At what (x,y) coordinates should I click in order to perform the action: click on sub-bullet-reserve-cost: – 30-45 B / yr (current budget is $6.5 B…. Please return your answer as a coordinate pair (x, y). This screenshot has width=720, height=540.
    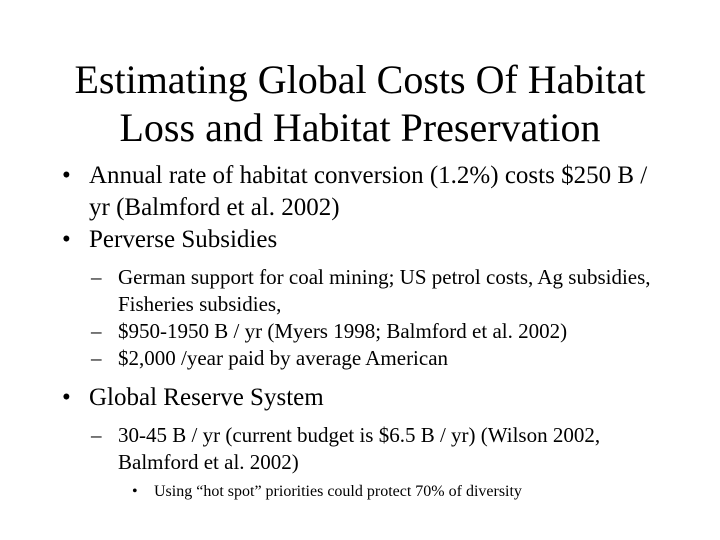
    Looking at the image, I should click on (374, 449).